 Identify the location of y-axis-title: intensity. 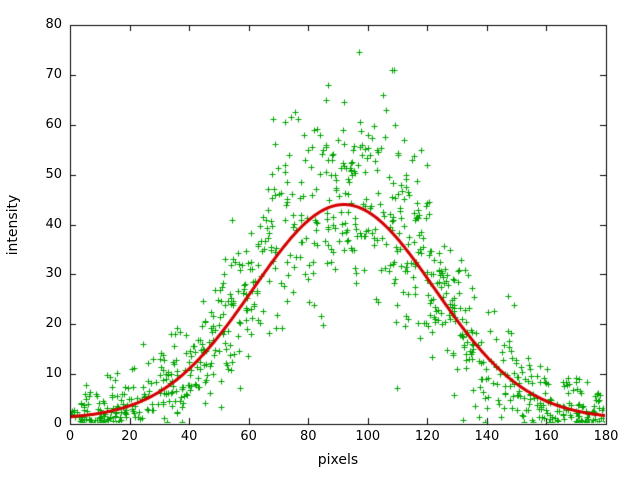
(13, 225).